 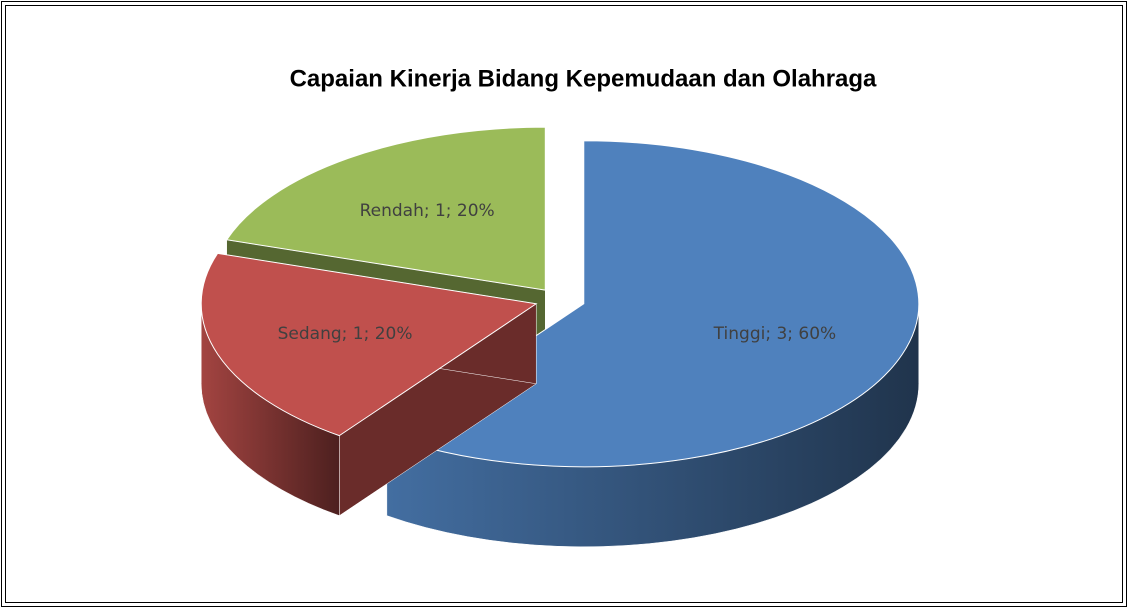 What do you see at coordinates (345, 334) in the screenshot?
I see `data-label: Sedang; 1; 20%` at bounding box center [345, 334].